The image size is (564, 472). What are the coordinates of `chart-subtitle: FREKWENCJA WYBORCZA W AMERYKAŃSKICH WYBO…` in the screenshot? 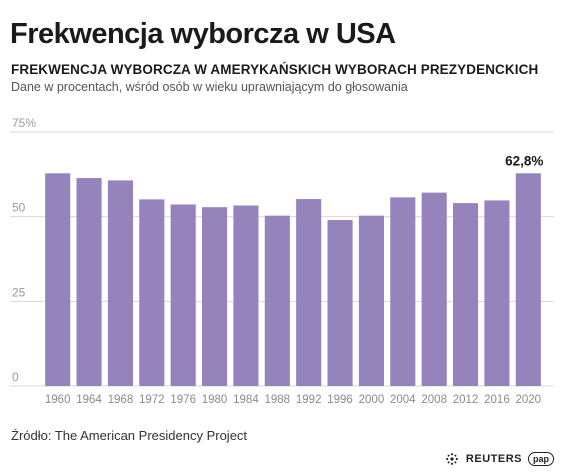 It's located at (275, 69).